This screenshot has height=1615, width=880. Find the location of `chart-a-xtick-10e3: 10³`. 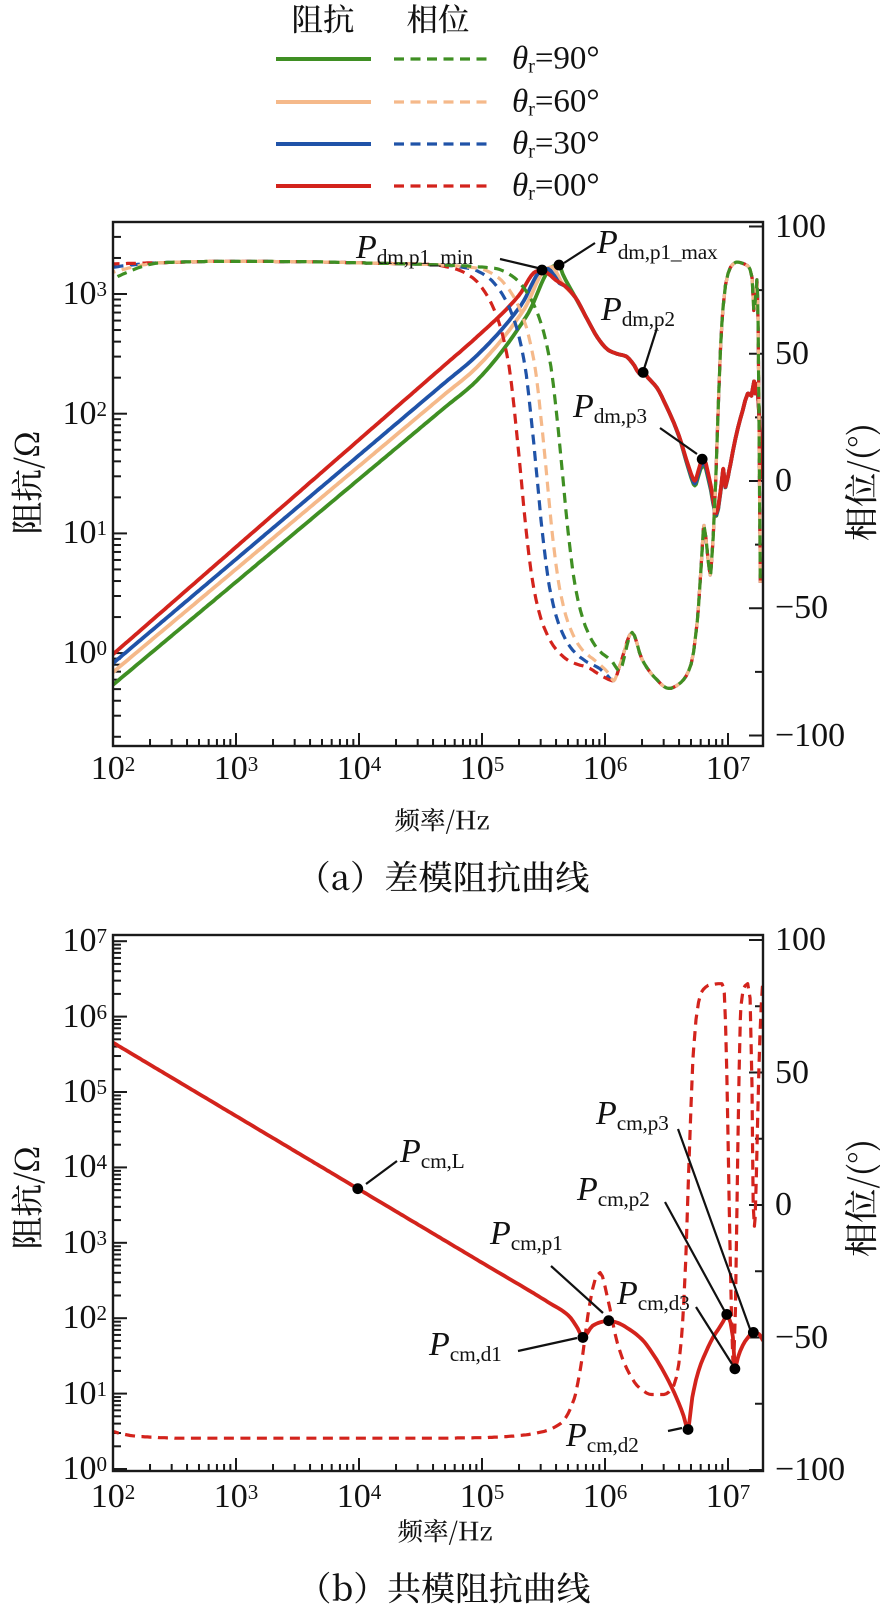

chart-a-xtick-10e3: 10³ is located at coordinates (236, 768).